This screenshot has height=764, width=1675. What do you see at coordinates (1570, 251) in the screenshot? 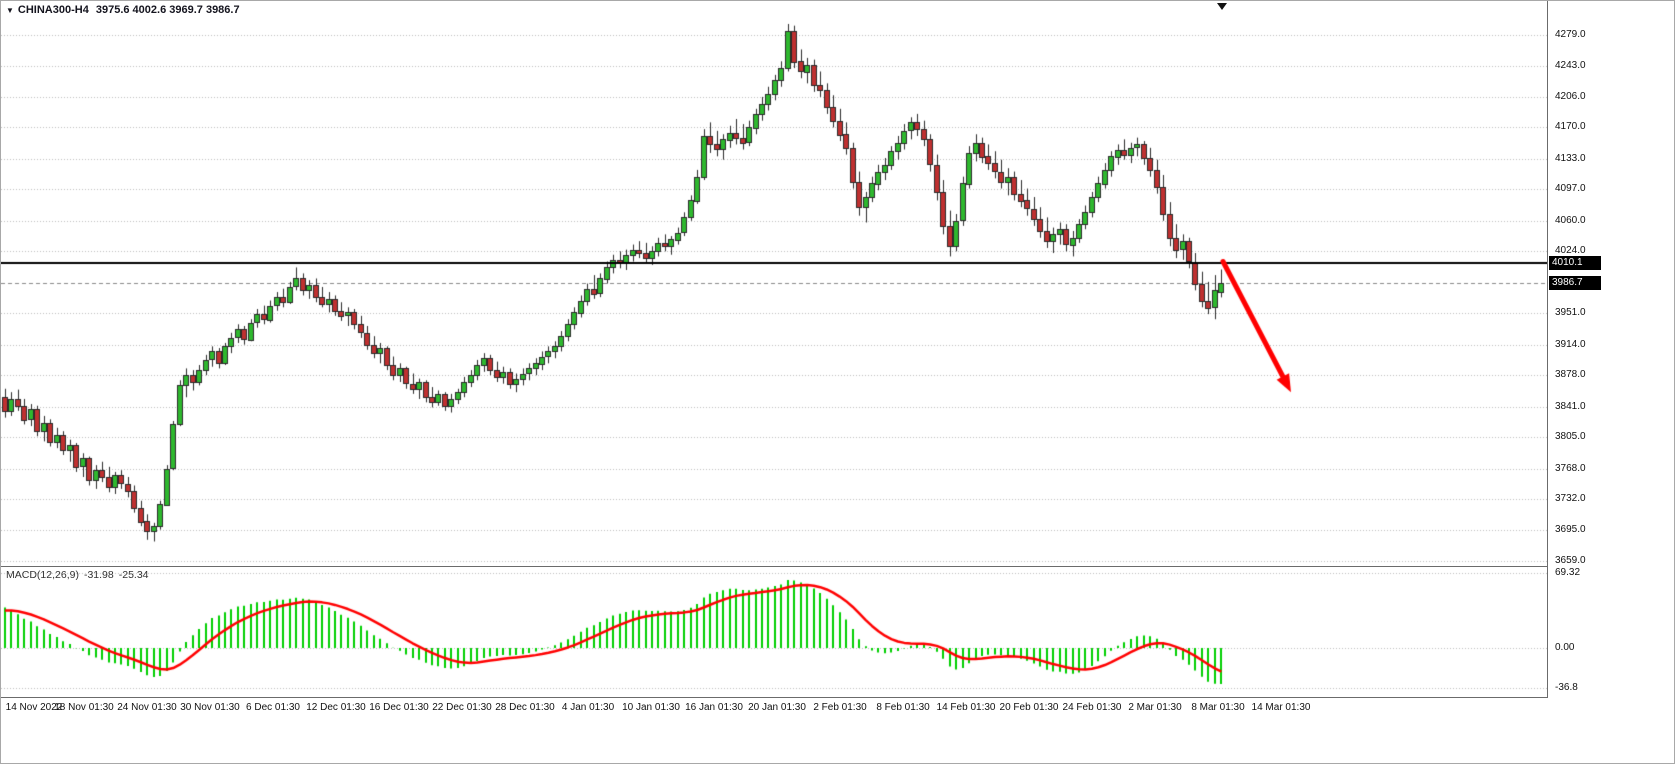
I see `price-tick-label: 4024.0` at bounding box center [1570, 251].